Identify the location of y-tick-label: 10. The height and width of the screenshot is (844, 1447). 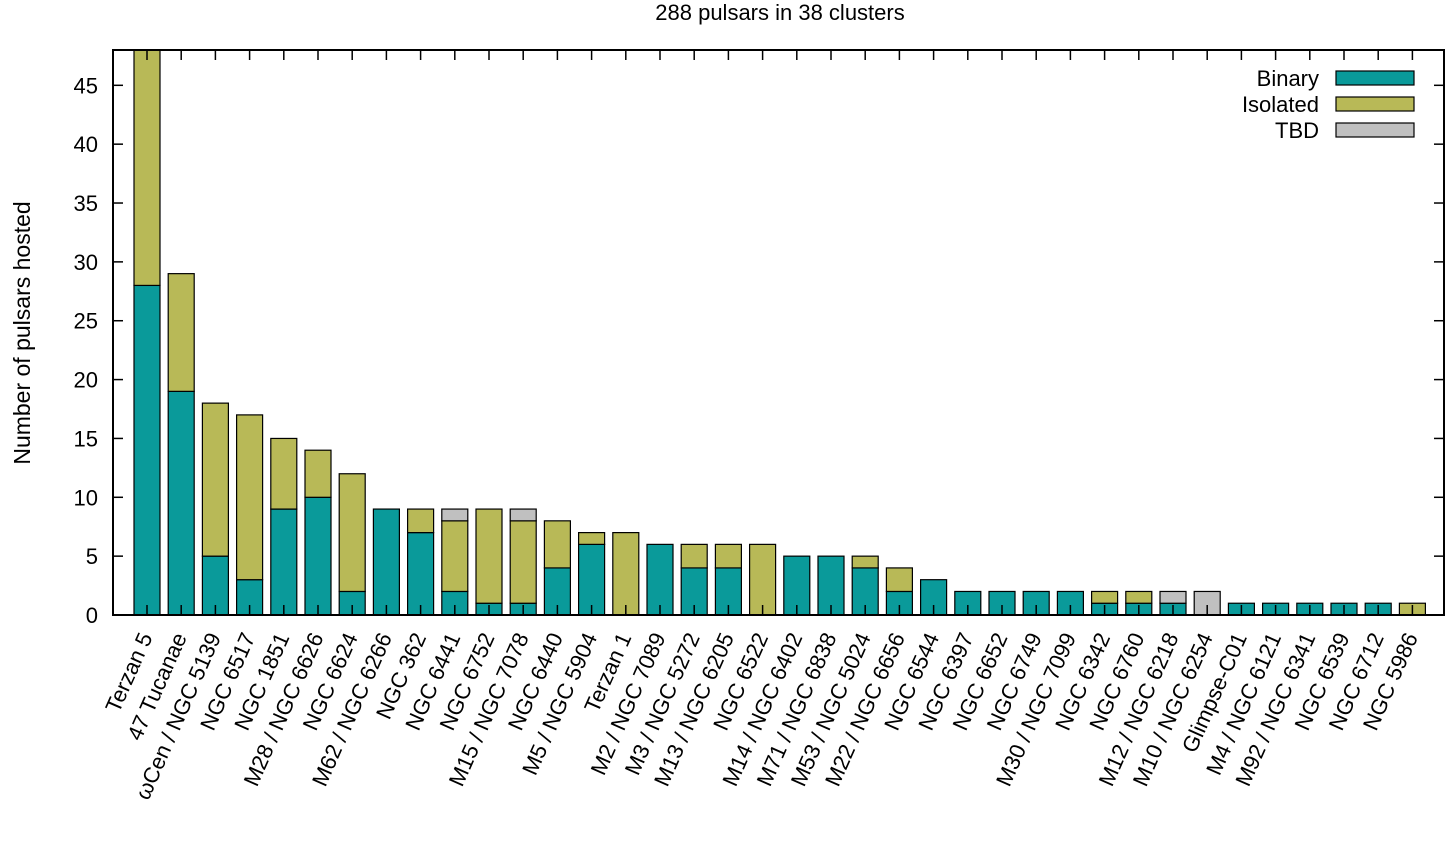
(86, 497).